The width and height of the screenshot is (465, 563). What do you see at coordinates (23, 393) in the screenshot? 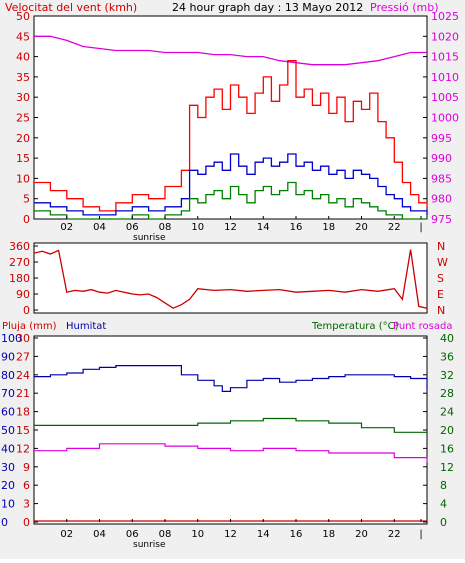
I see `rain-tick-label: 21` at bounding box center [23, 393].